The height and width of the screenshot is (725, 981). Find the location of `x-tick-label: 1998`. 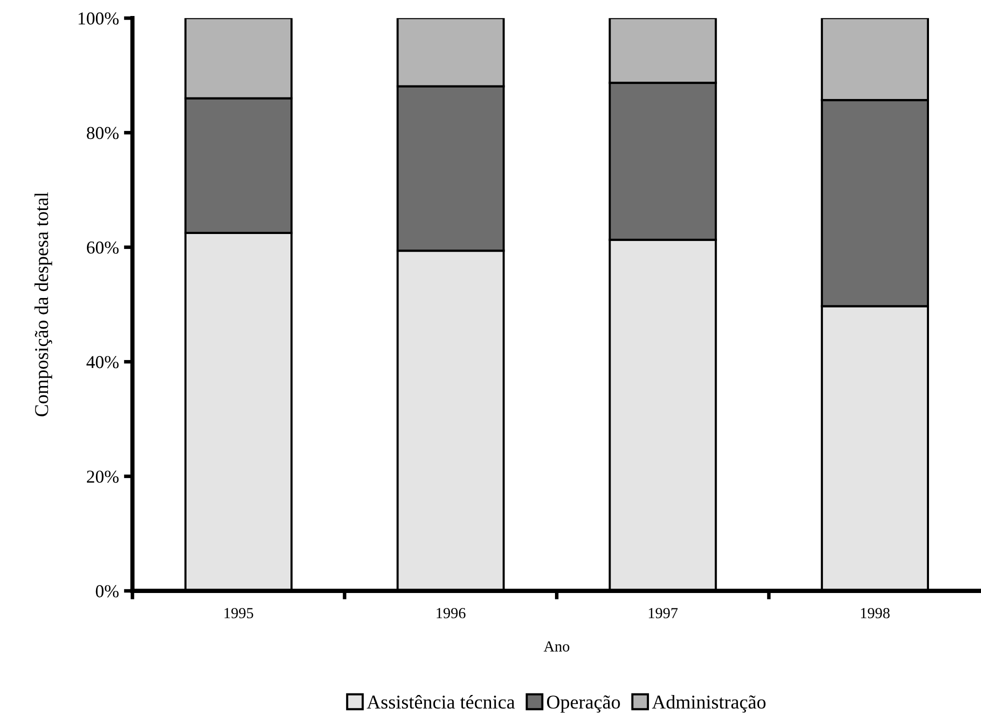

x-tick-label: 1998 is located at coordinates (875, 613).